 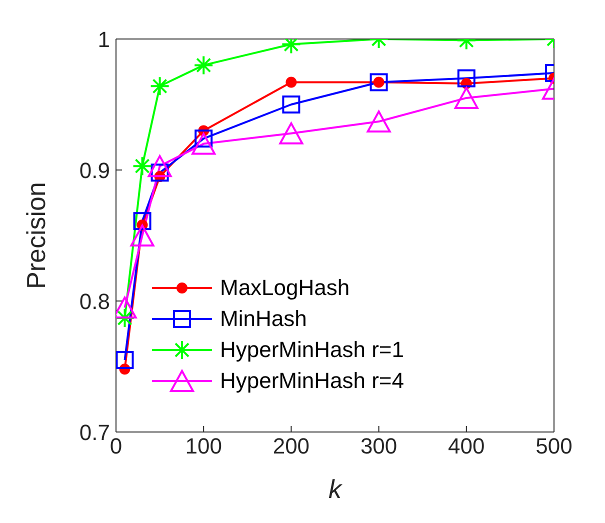 I want to click on x-tick-label: 400, so click(x=466, y=446).